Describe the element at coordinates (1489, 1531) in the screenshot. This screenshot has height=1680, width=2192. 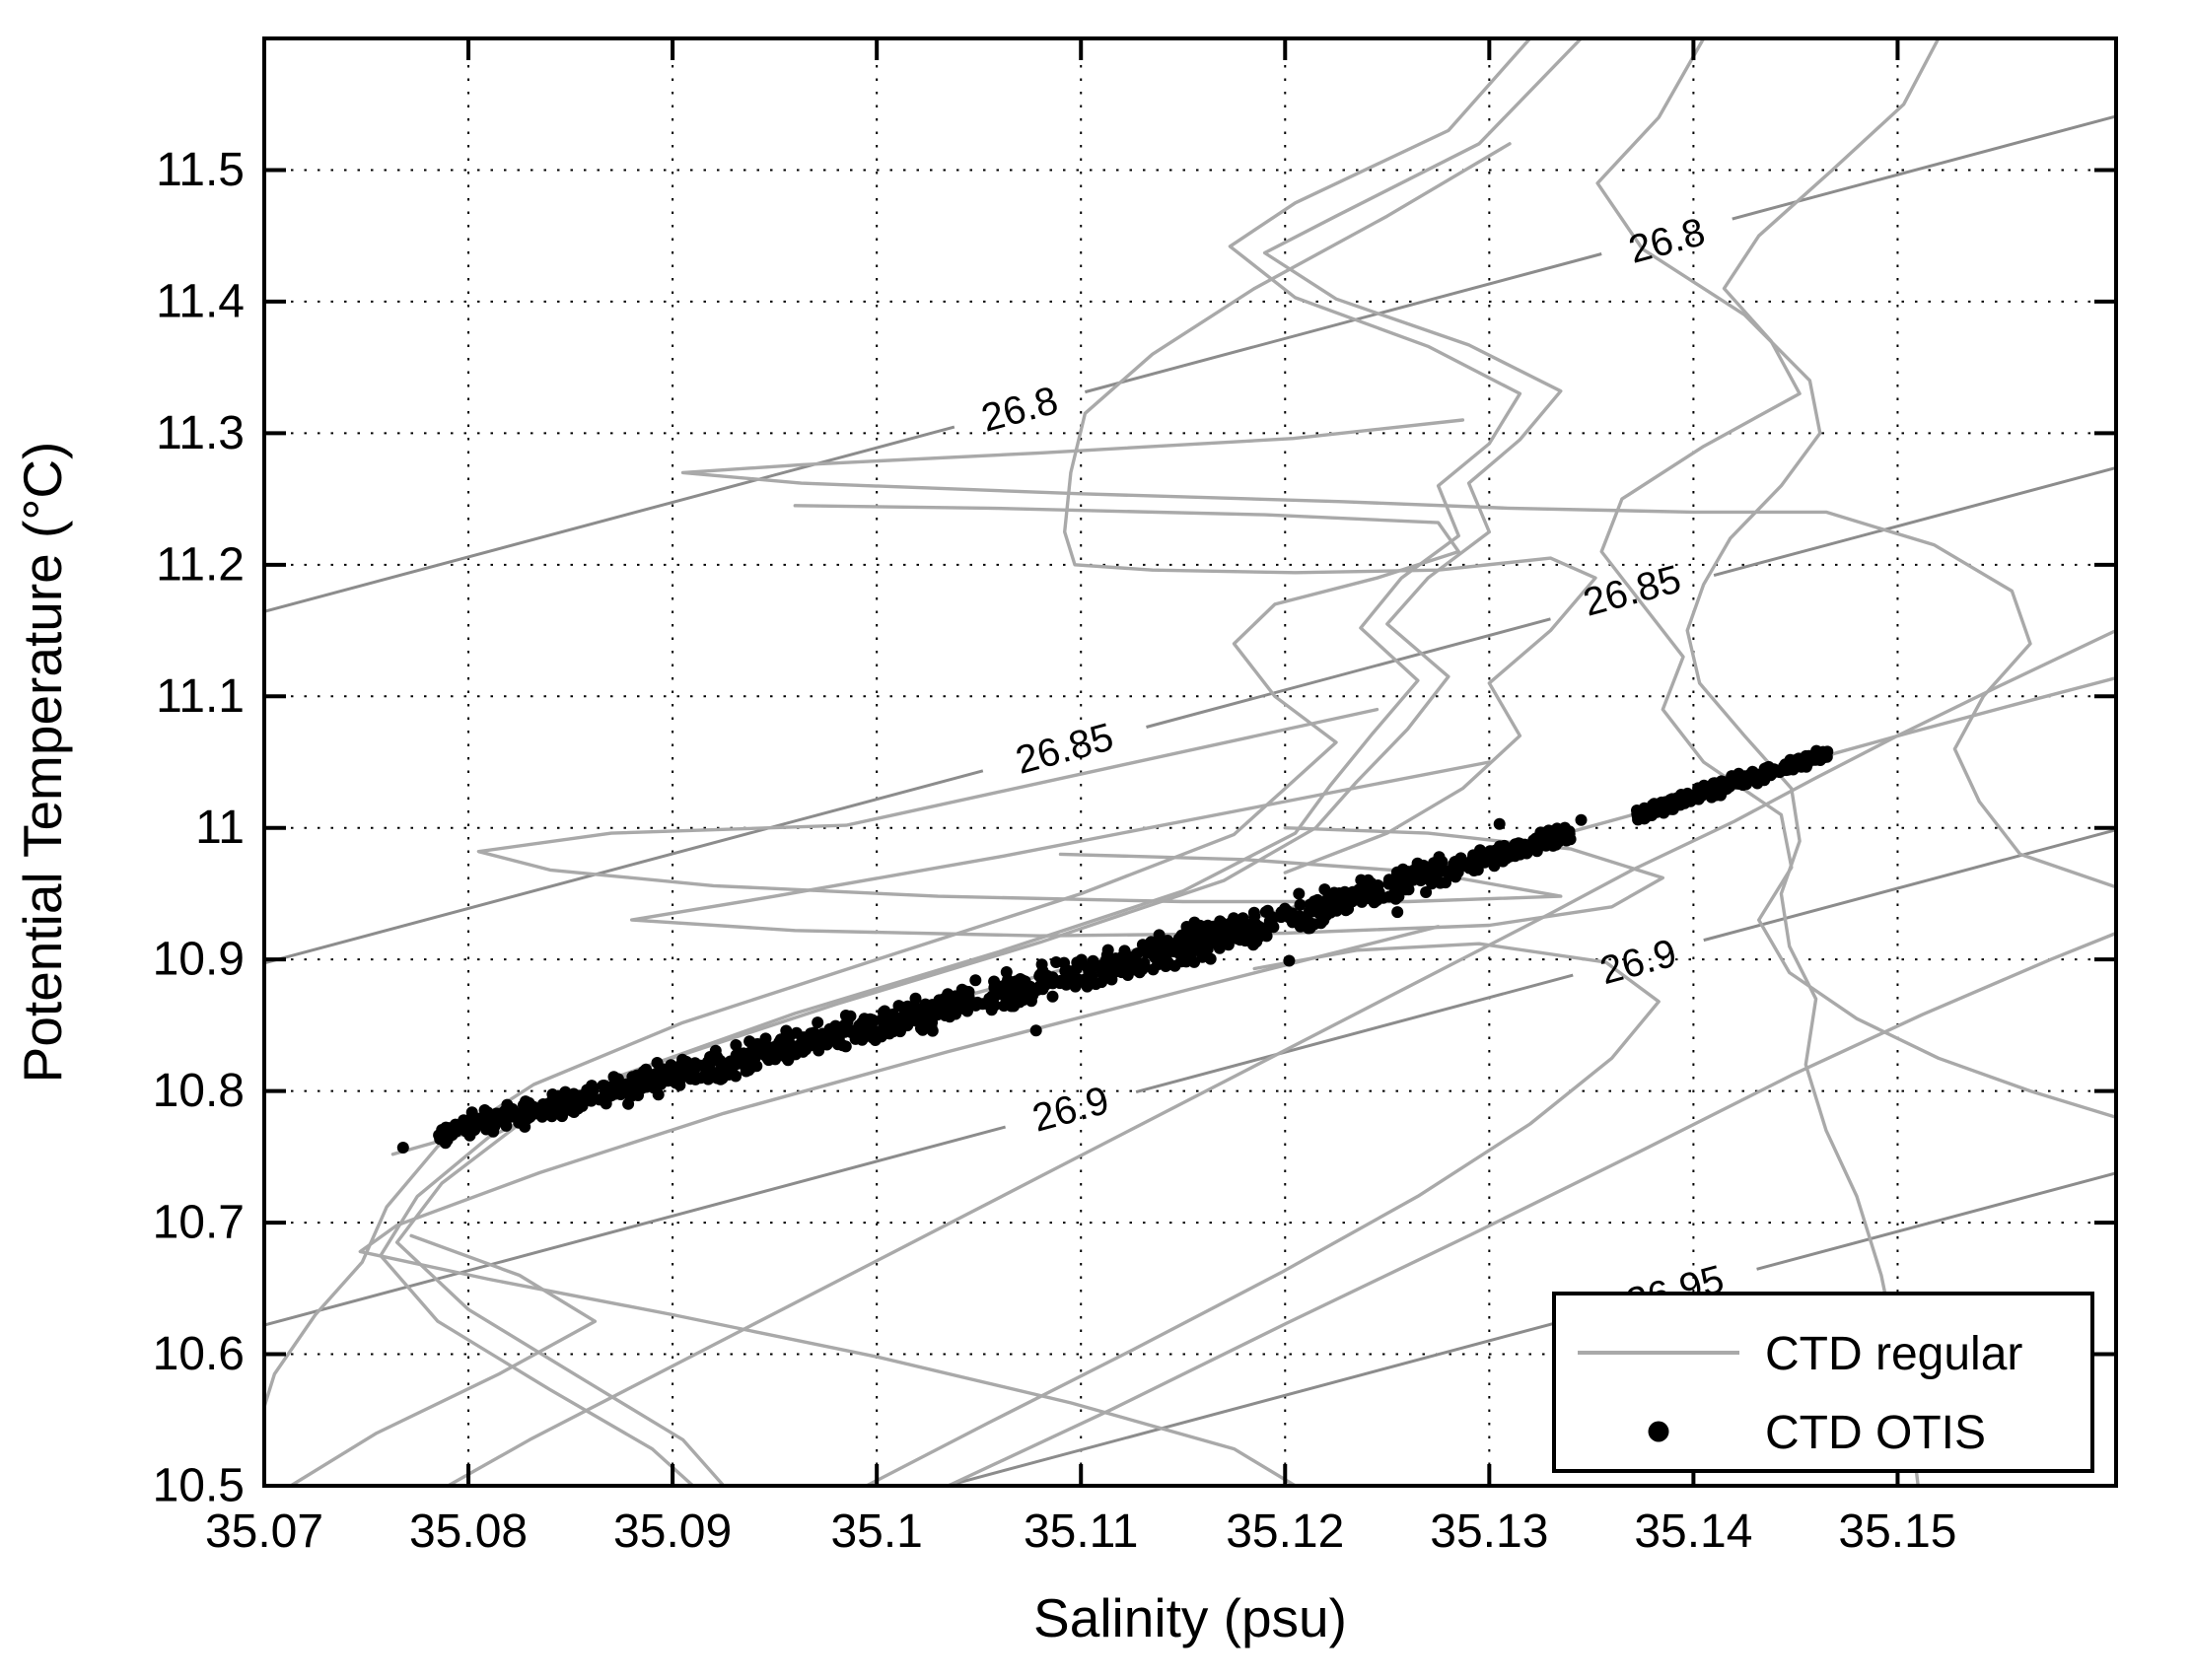
I see `x-tick-label: 35.13` at that location.